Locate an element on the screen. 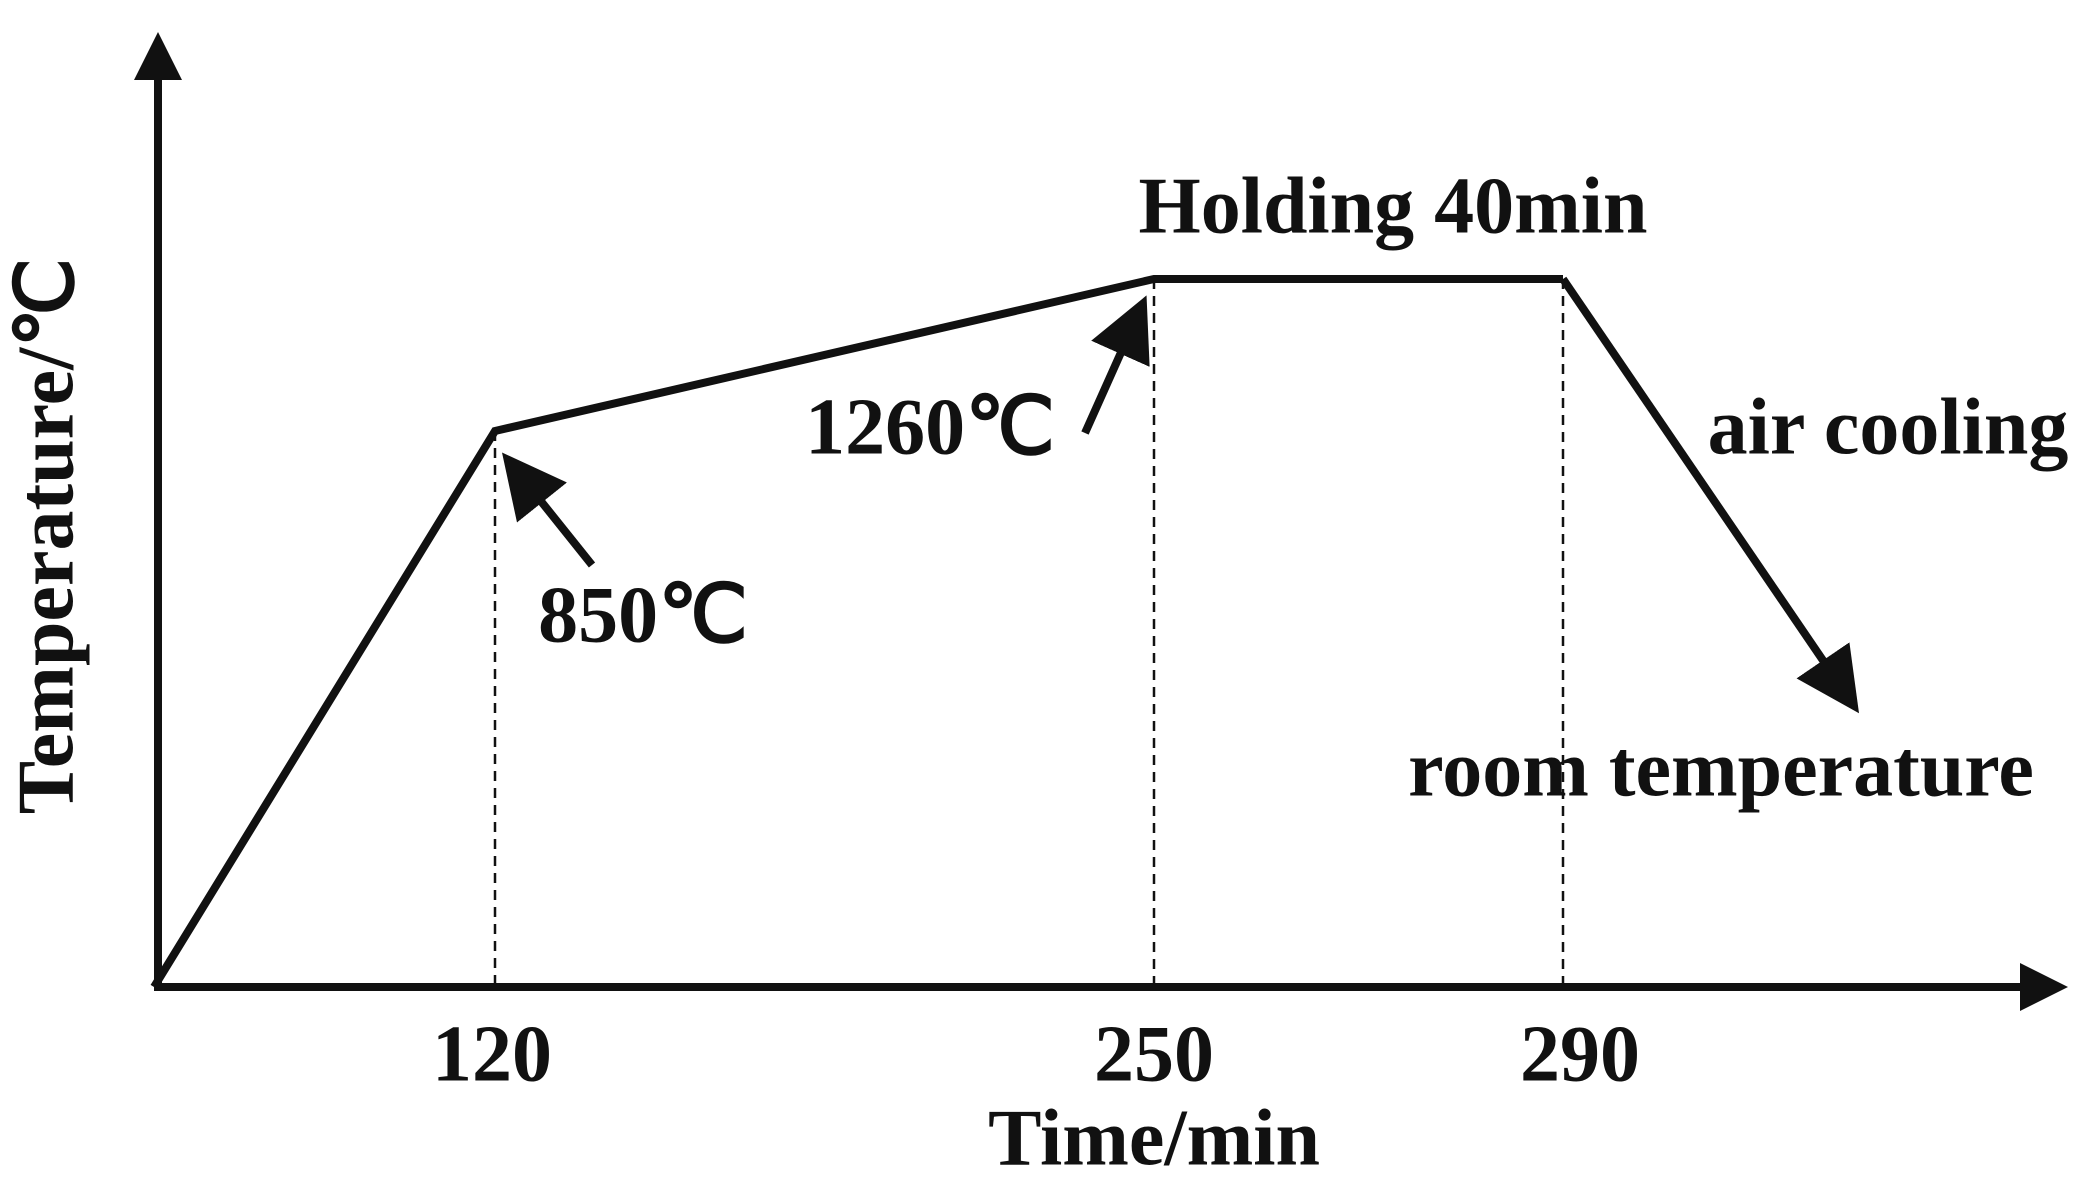 This screenshot has height=1186, width=2099. annotation: room temperature is located at coordinates (1721, 769).